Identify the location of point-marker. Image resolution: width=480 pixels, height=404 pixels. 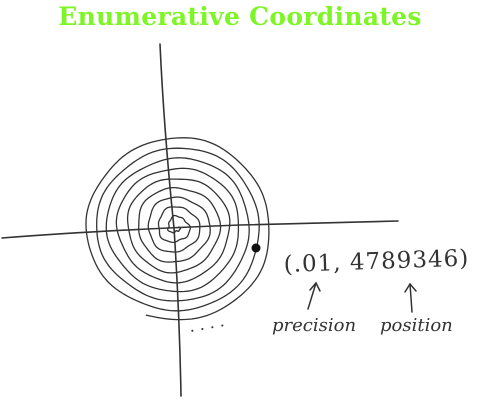
(256, 248).